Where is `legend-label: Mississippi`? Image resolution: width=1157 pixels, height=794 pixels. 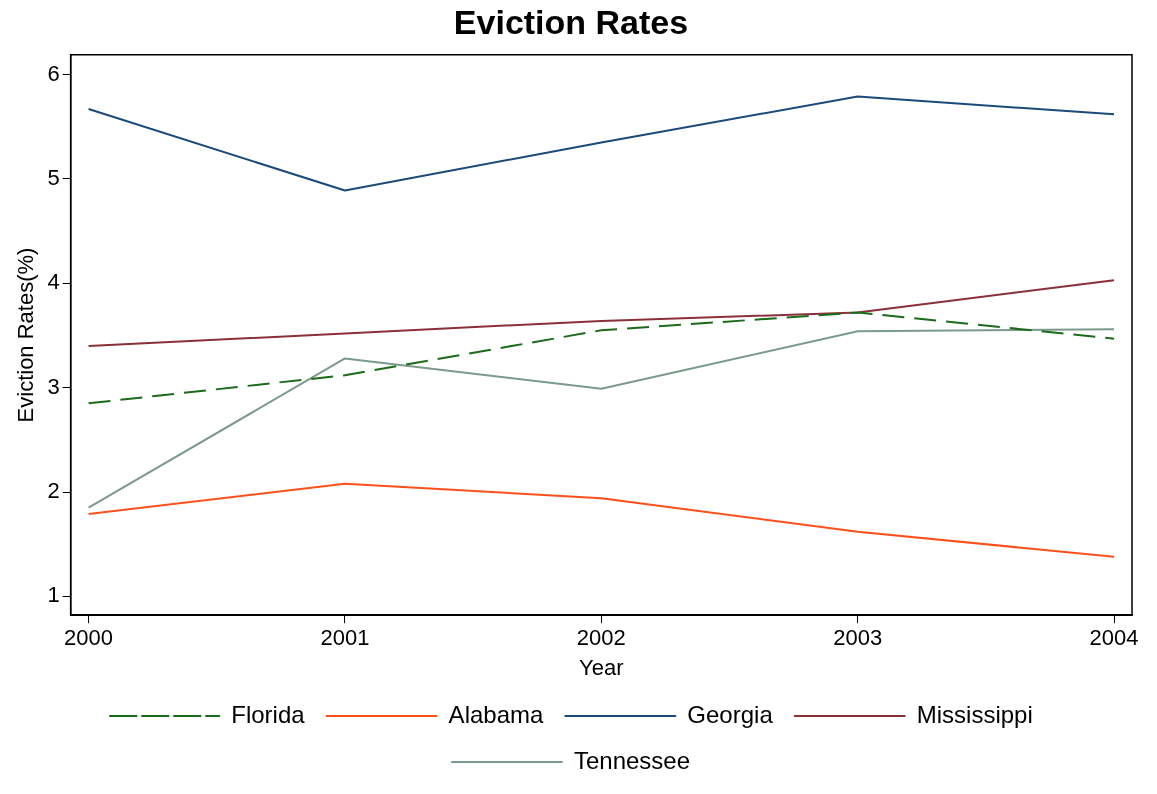
legend-label: Mississippi is located at coordinates (974, 714).